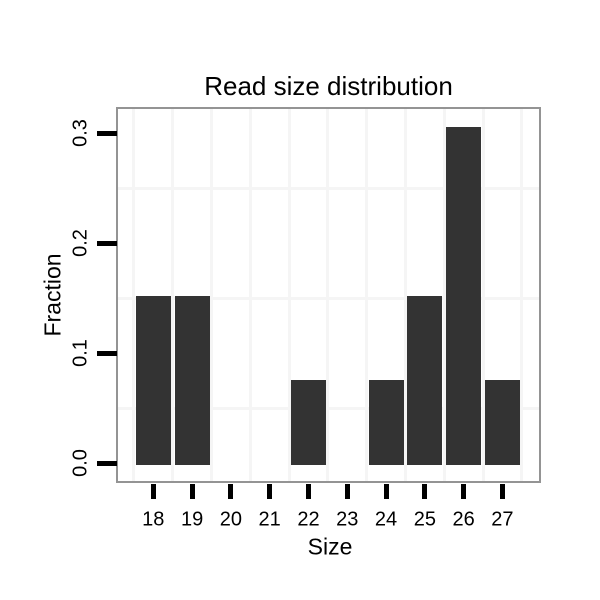 The width and height of the screenshot is (600, 600). What do you see at coordinates (386, 519) in the screenshot?
I see `x-tick-label: 24` at bounding box center [386, 519].